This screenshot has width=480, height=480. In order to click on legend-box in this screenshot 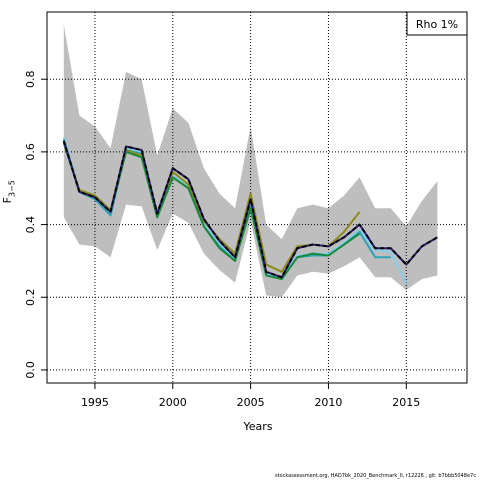, I will do `click(437, 23)`.